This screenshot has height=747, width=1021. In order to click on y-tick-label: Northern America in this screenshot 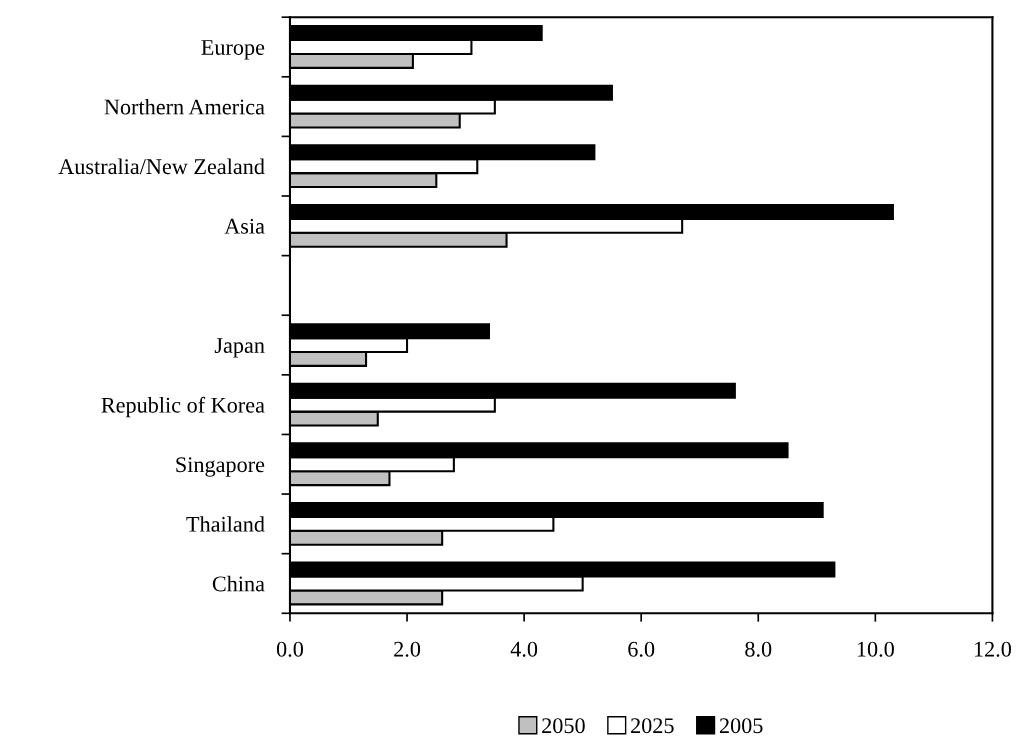, I will do `click(184, 106)`.